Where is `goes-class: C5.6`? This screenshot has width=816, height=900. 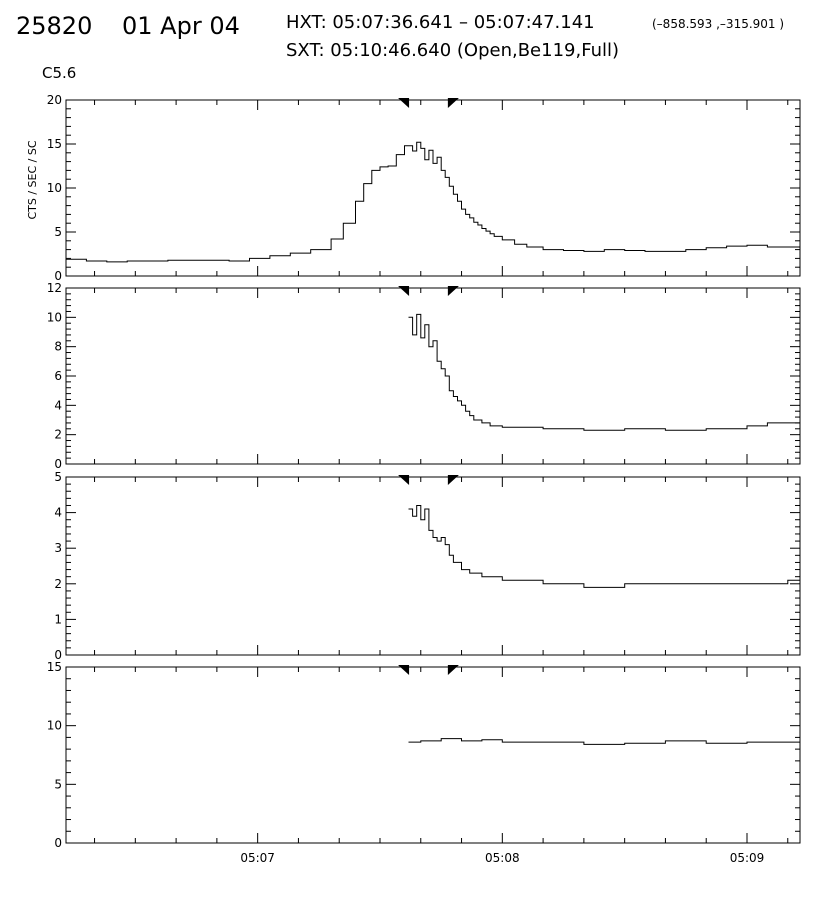 goes-class: C5.6 is located at coordinates (59, 73).